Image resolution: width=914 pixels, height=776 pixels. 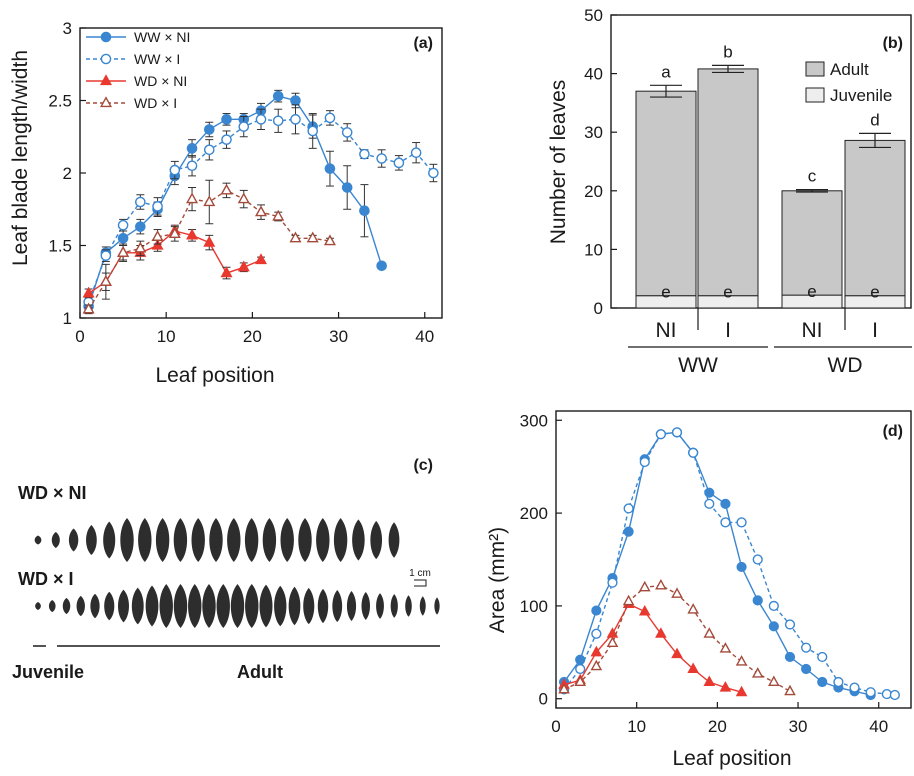 What do you see at coordinates (52, 493) in the screenshot?
I see `row-wd-ni-label: WD × NI` at bounding box center [52, 493].